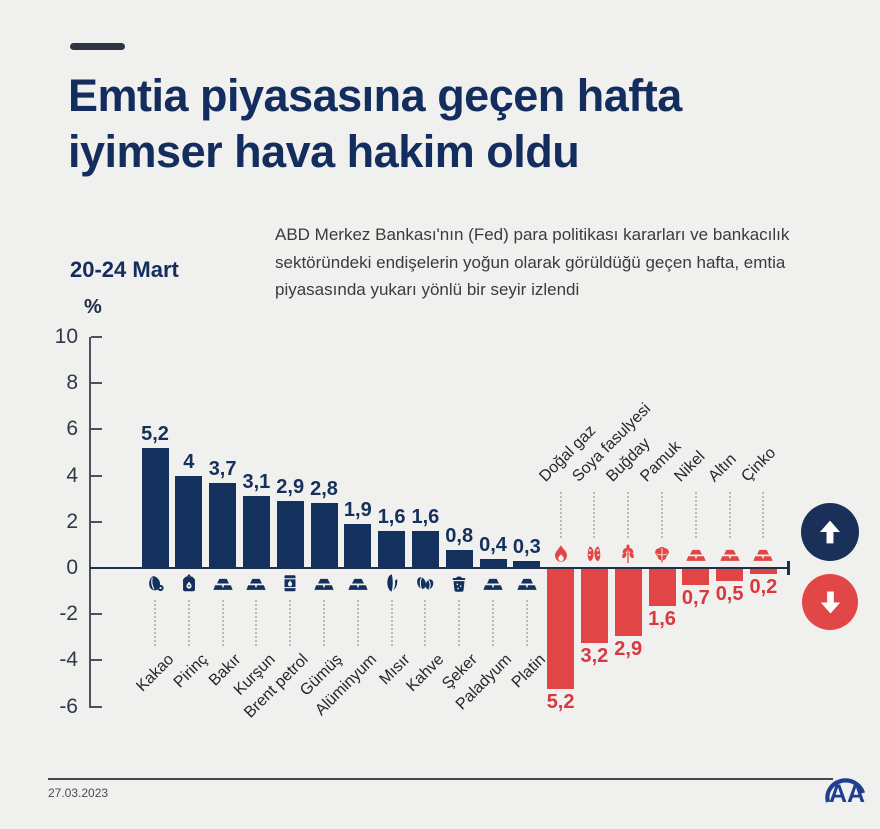 This screenshot has width=880, height=829. I want to click on y-axis-tick-label: 4, so click(72, 475).